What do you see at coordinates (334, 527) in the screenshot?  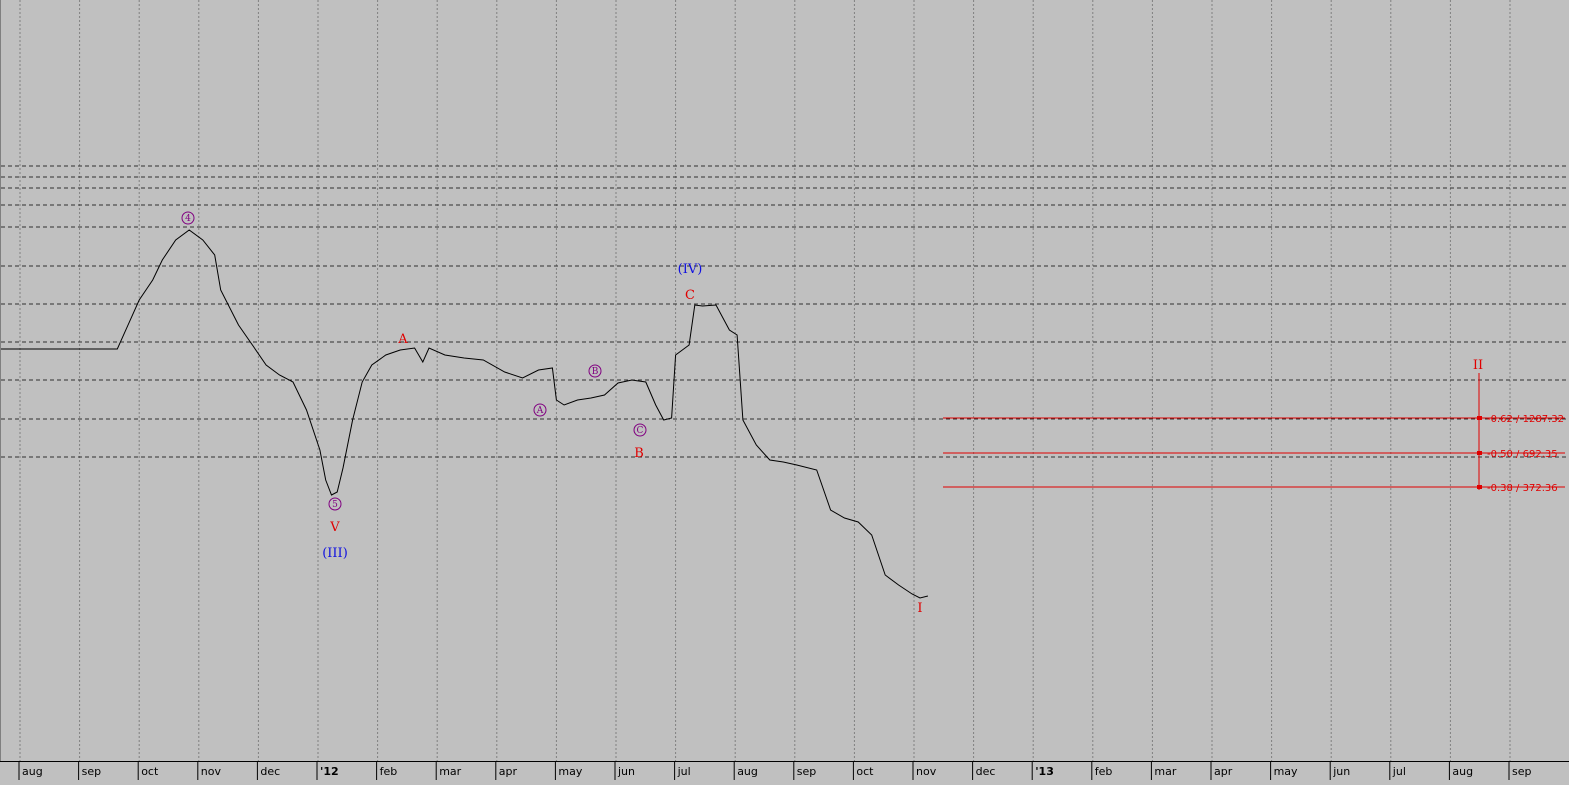 I see `wave-label-red: V` at bounding box center [334, 527].